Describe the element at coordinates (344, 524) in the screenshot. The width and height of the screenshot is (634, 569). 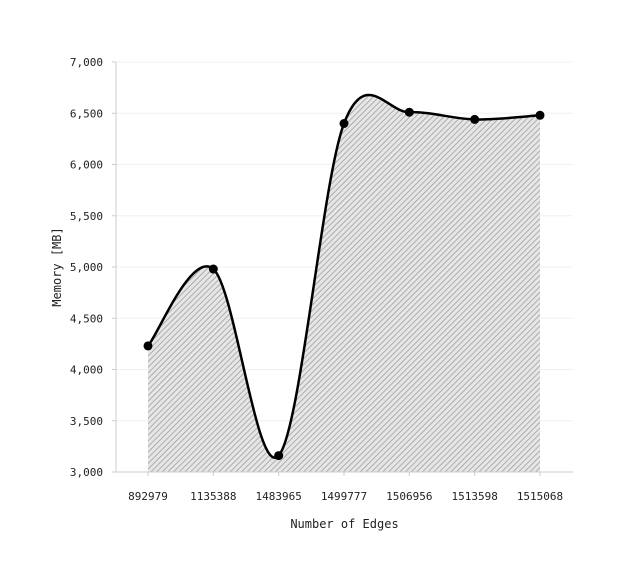
I see `x-axis-title: Number of Edges` at that location.